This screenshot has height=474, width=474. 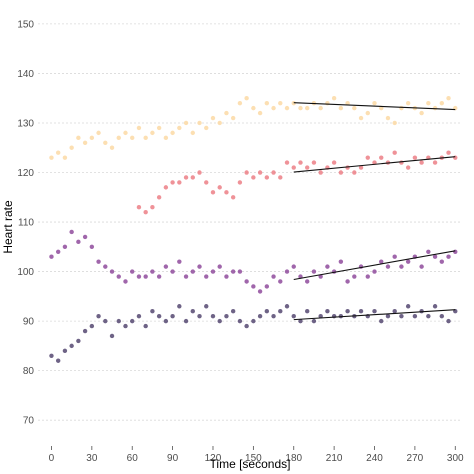 I want to click on x-tick-label: 270, so click(x=415, y=458).